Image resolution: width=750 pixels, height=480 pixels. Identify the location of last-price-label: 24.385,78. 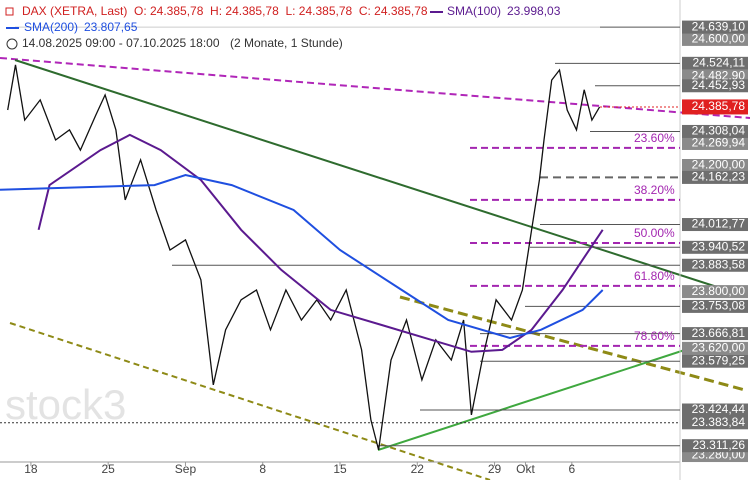
(719, 106).